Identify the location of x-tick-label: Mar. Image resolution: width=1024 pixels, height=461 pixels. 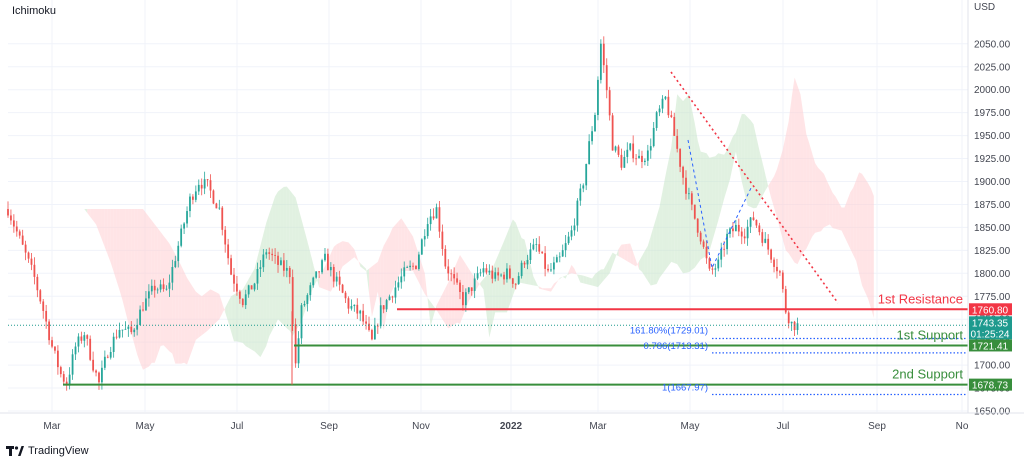
(52, 426).